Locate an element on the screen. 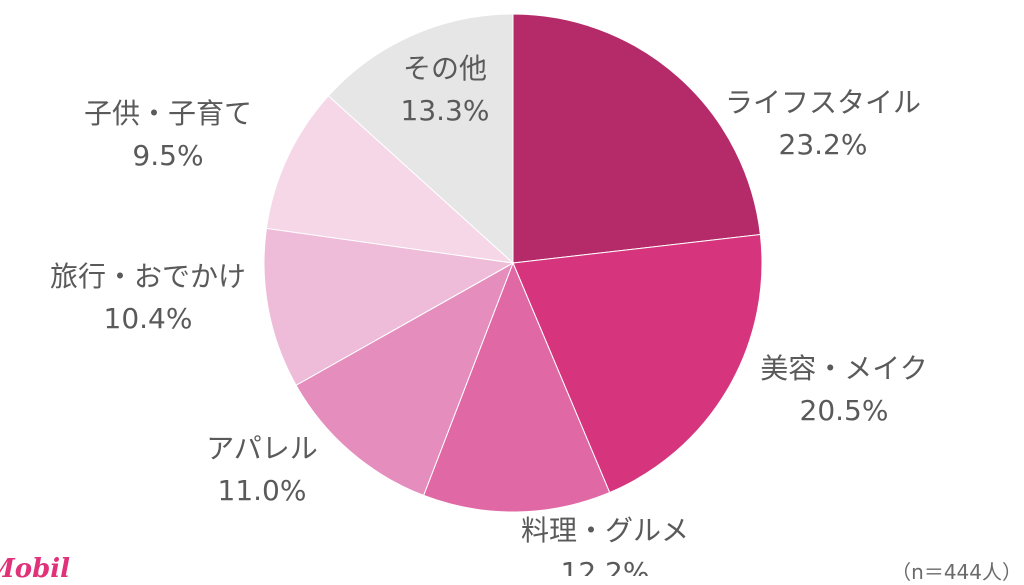  slice-category-label: 料理・グルメ is located at coordinates (605, 530).